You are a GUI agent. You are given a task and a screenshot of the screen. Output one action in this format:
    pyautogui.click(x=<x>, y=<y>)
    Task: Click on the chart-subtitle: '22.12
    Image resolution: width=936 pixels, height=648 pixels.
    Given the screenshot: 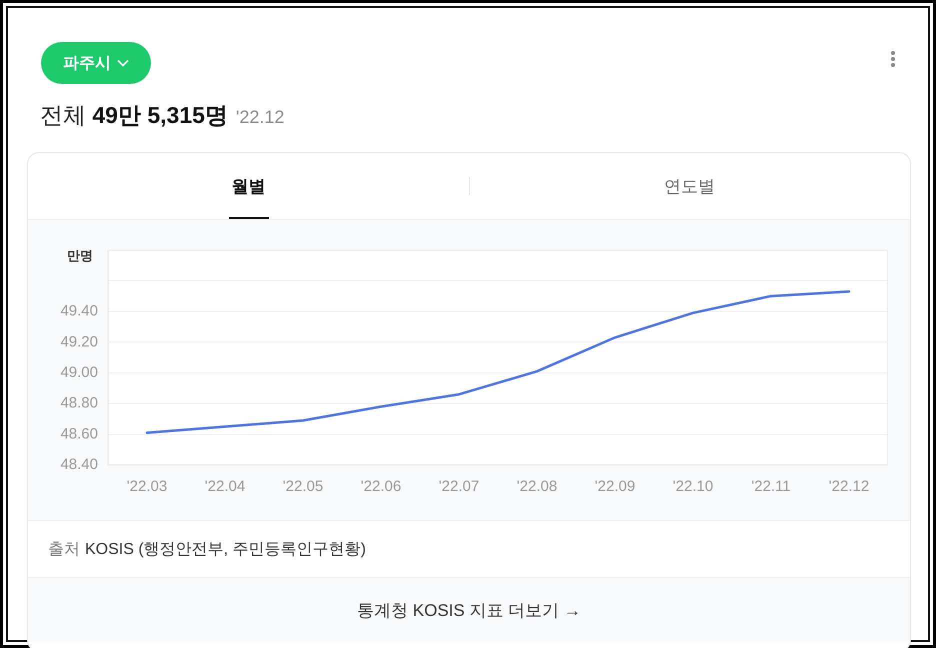 What is the action you would take?
    pyautogui.click(x=260, y=117)
    